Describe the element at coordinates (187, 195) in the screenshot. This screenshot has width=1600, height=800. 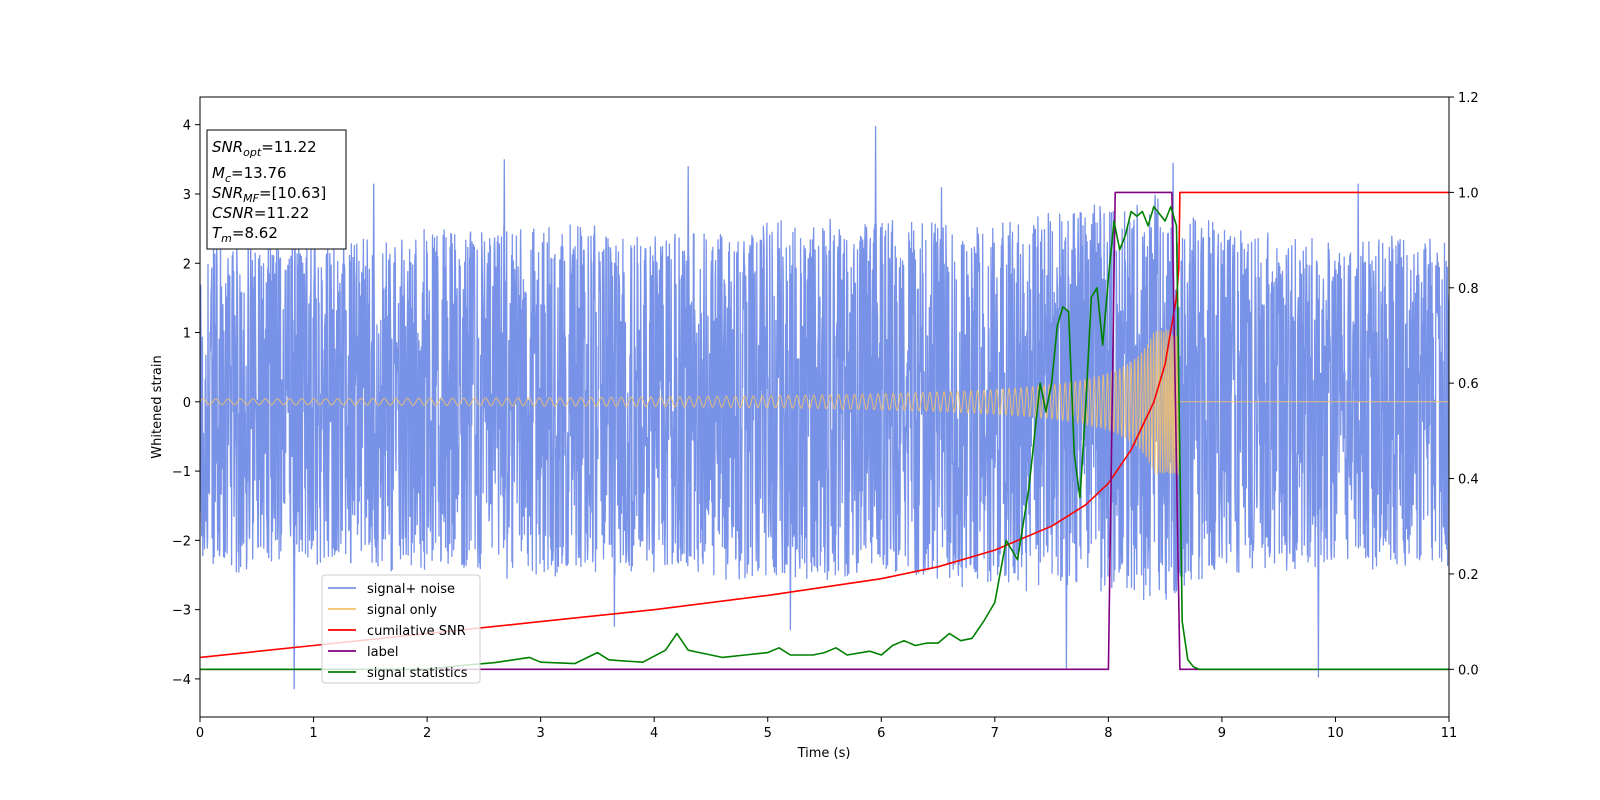
I see `y-left-tick-label: 3` at that location.